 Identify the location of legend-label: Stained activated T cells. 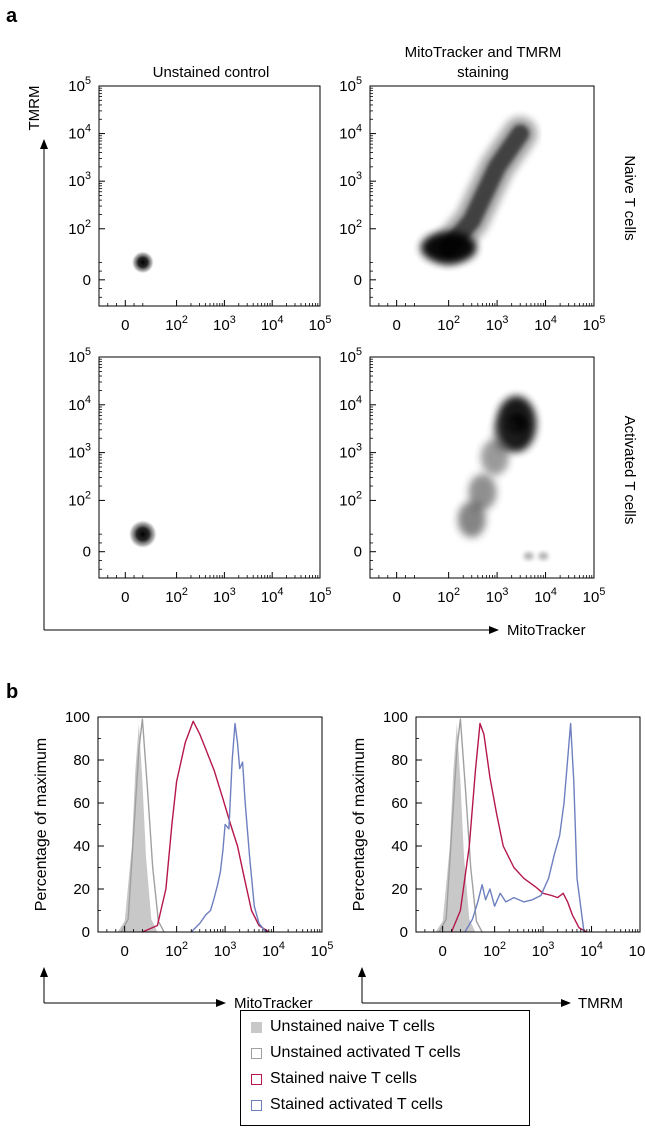
(356, 1104).